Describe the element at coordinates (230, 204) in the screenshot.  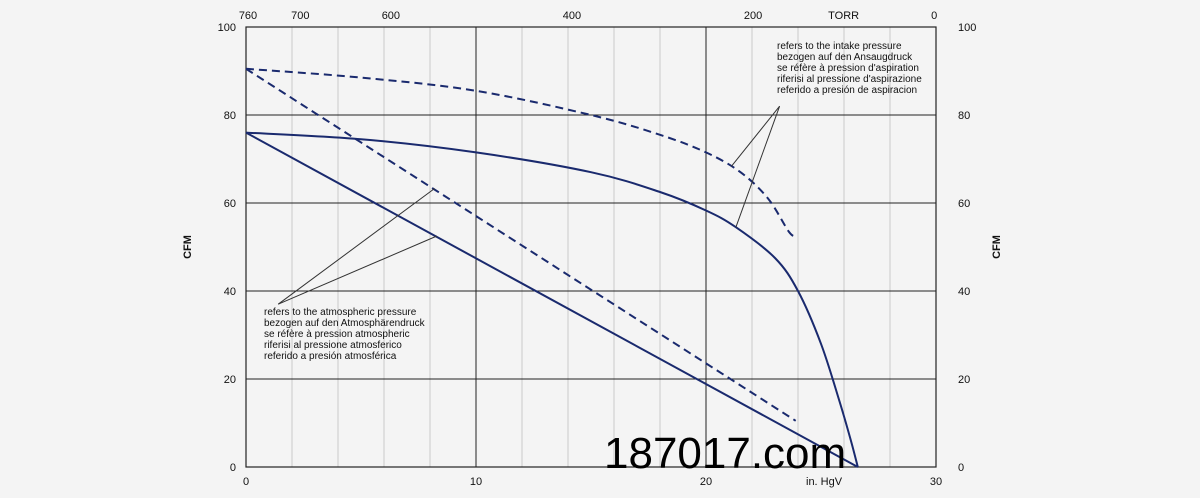
I see `y-tick-label-left: 60` at that location.